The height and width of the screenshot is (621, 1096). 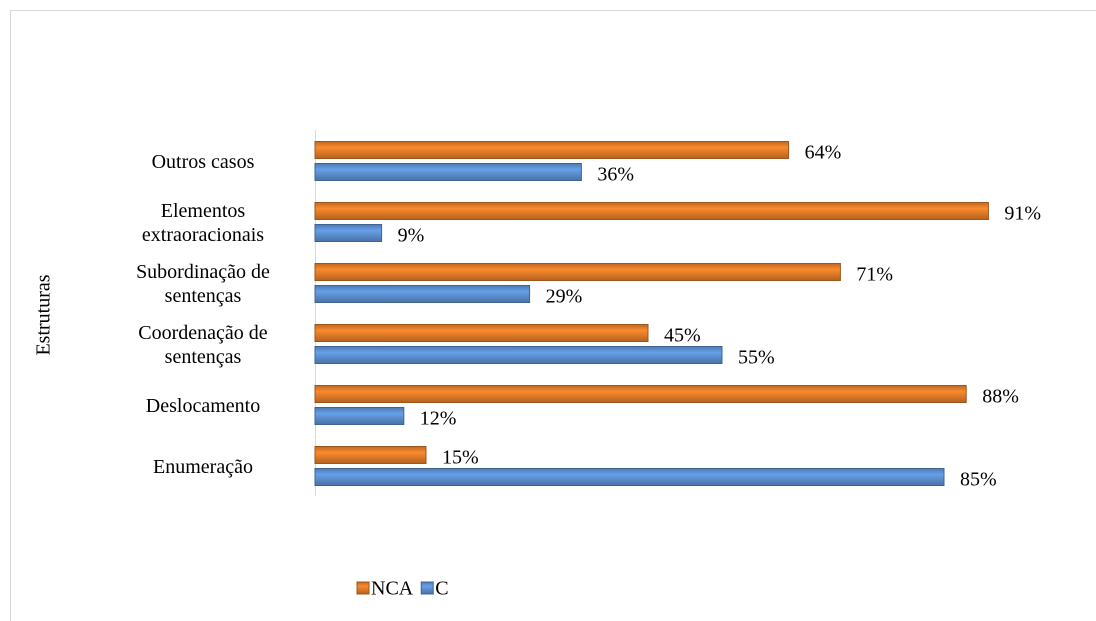 What do you see at coordinates (203, 283) in the screenshot?
I see `y-tick-label: Subordinação de sentenças` at bounding box center [203, 283].